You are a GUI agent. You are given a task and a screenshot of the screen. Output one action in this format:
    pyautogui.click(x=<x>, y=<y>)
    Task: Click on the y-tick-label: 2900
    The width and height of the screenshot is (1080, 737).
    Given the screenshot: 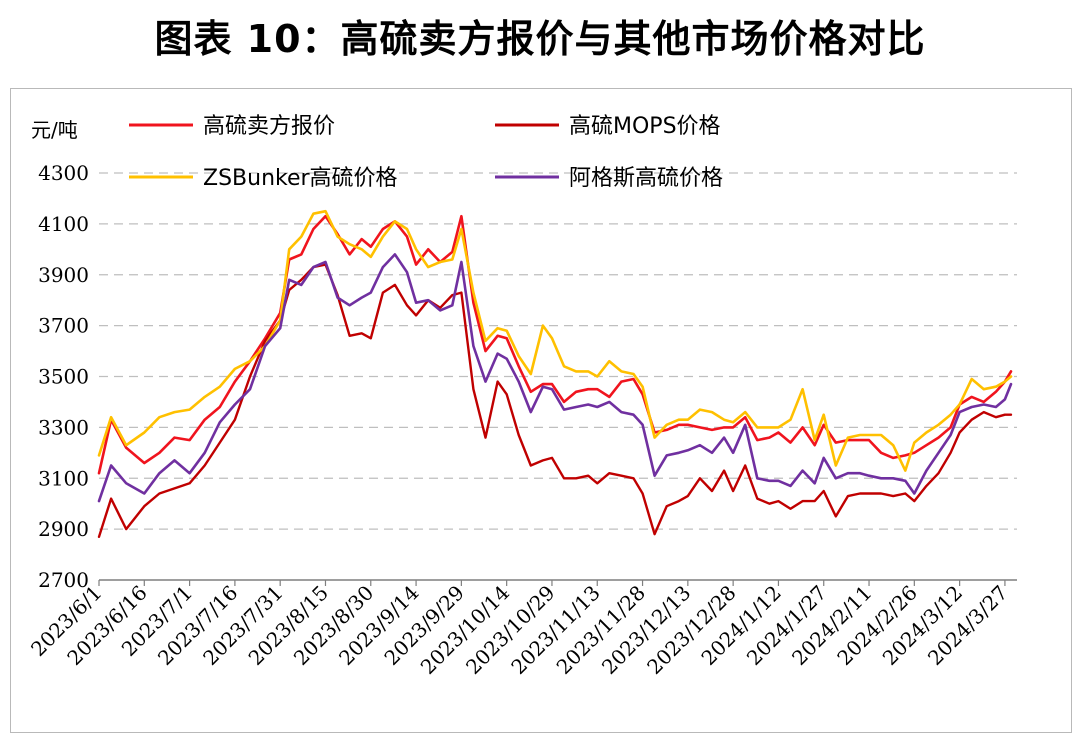 What is the action you would take?
    pyautogui.click(x=63, y=529)
    